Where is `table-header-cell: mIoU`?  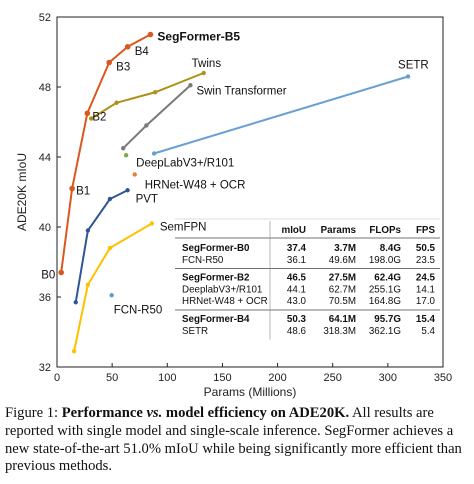
table-header-cell: mIoU is located at coordinates (294, 230).